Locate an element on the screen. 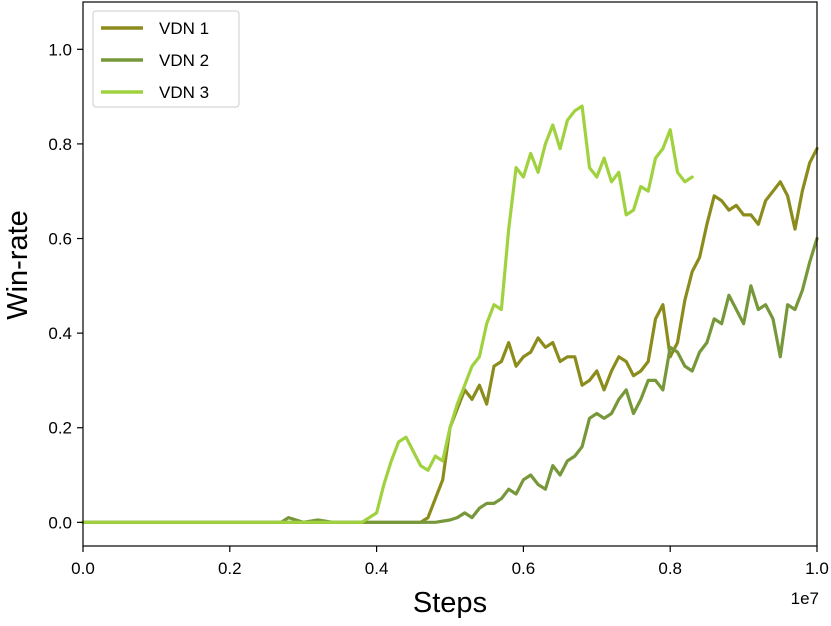 The height and width of the screenshot is (626, 831). y-tick-label: 0.0 is located at coordinates (60, 522).